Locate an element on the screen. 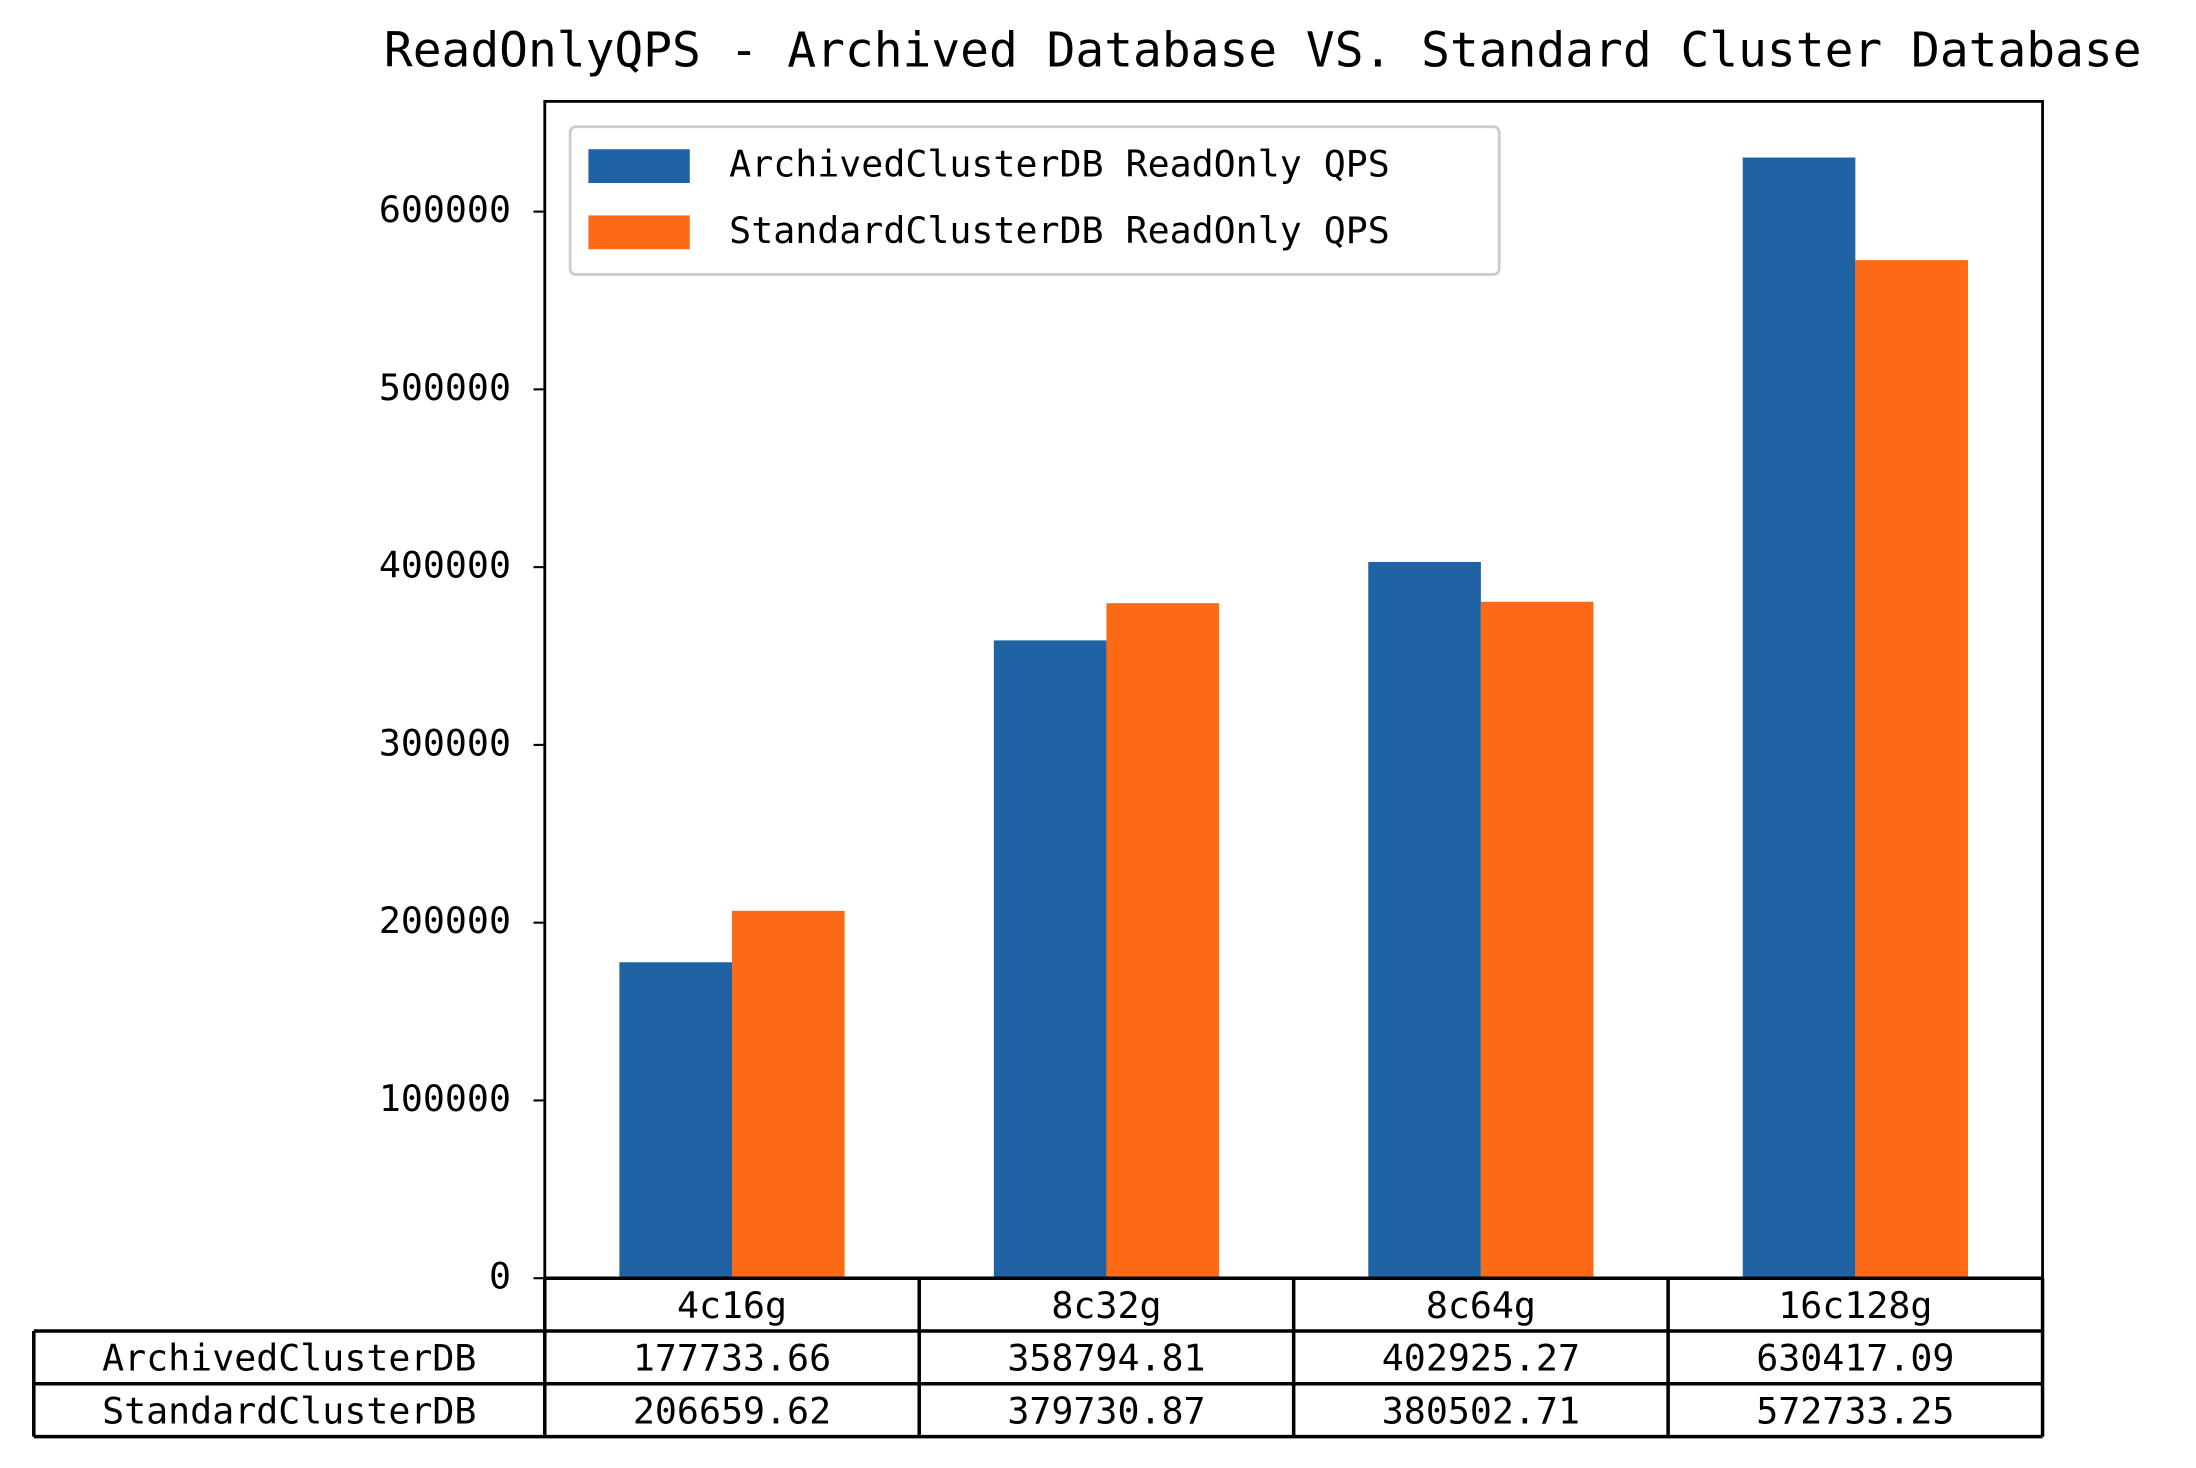 This screenshot has width=2196, height=1468. y-tick-label: 0 is located at coordinates (500, 1276).